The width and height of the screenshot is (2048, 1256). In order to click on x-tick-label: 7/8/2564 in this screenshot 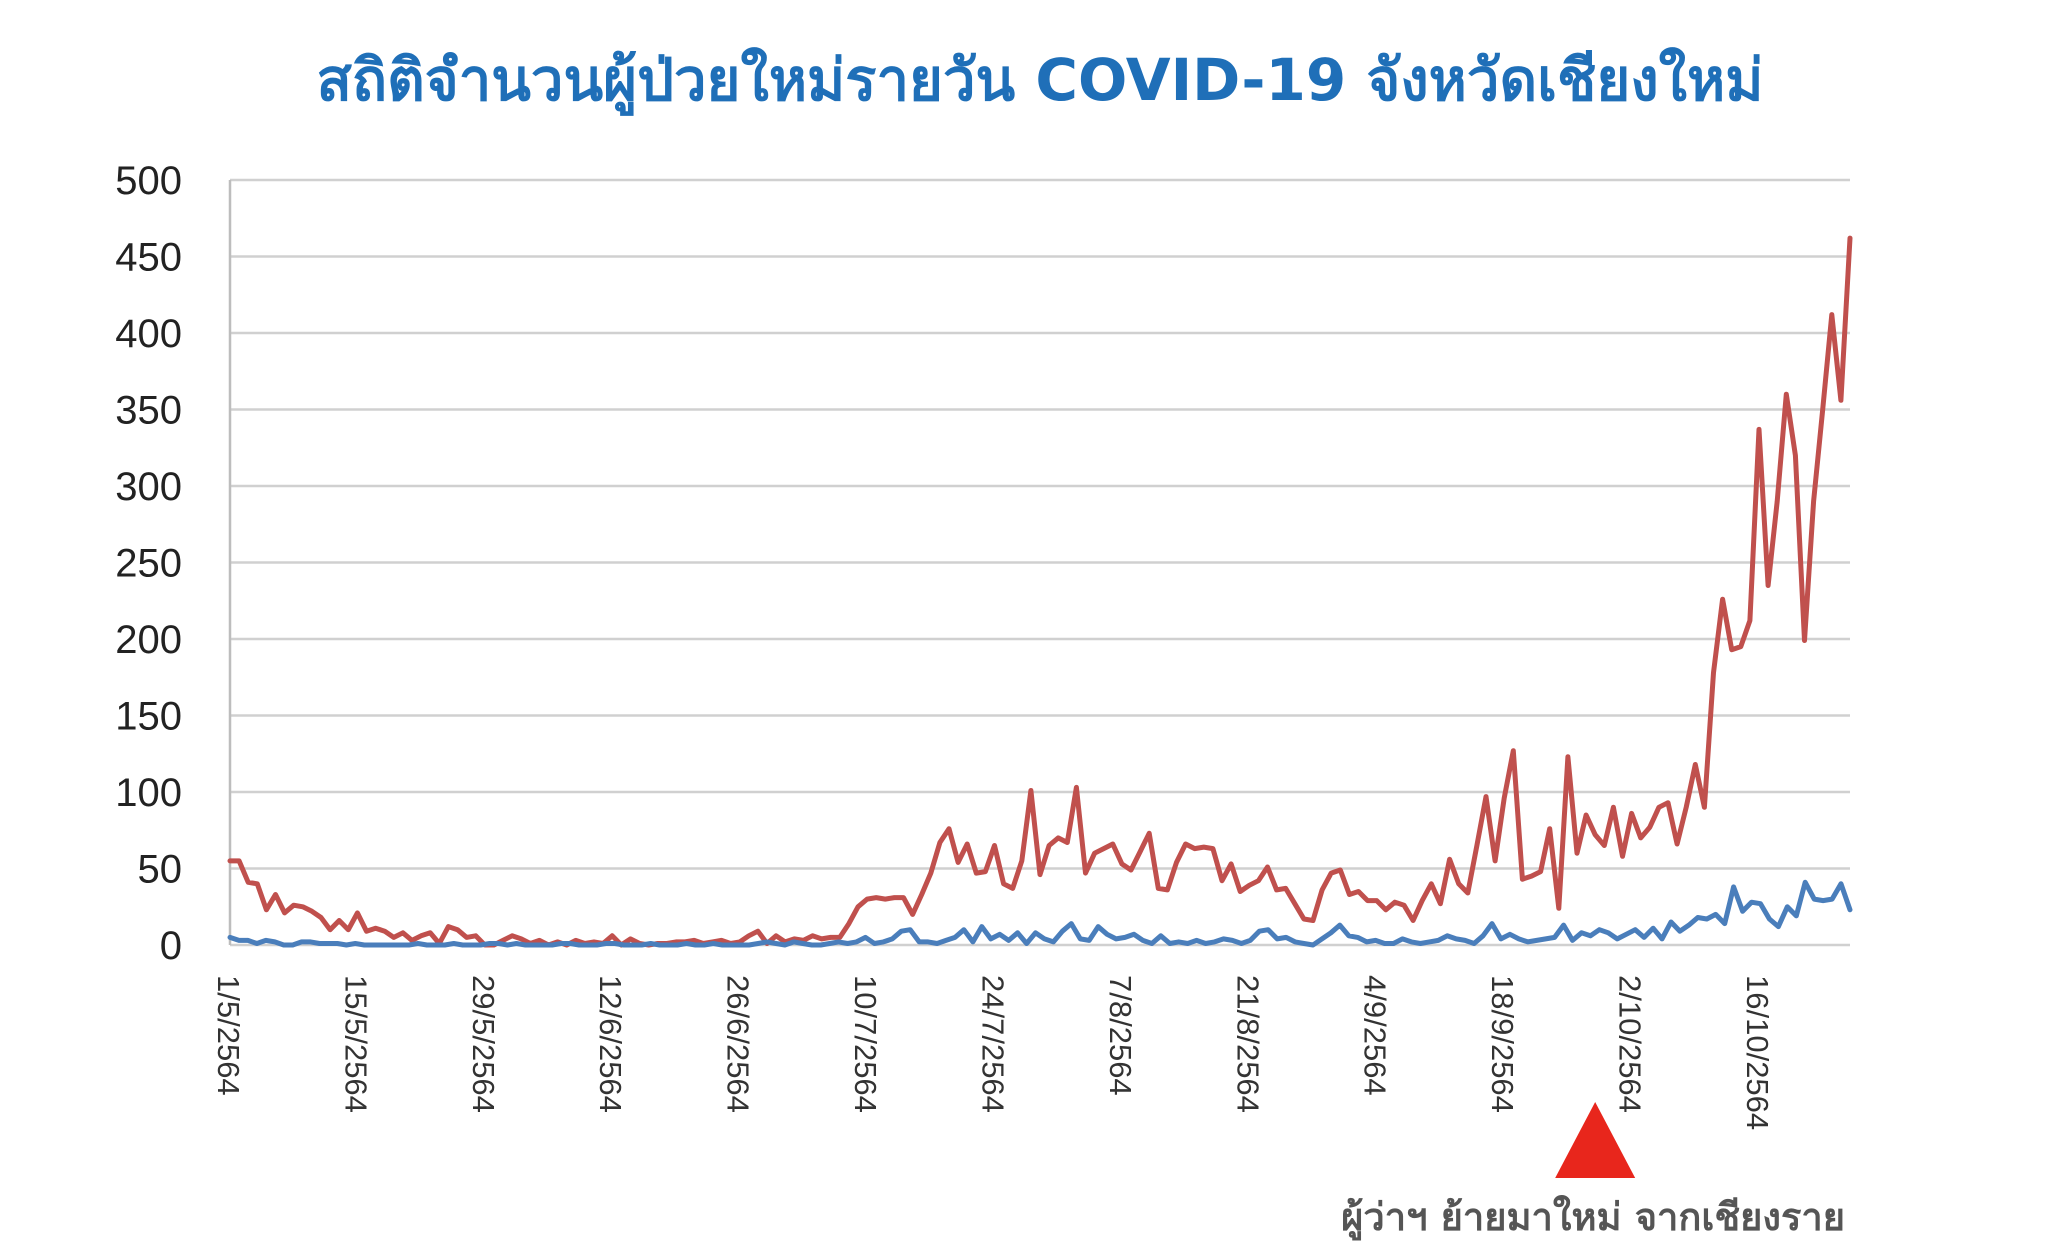, I will do `click(1120, 1035)`.